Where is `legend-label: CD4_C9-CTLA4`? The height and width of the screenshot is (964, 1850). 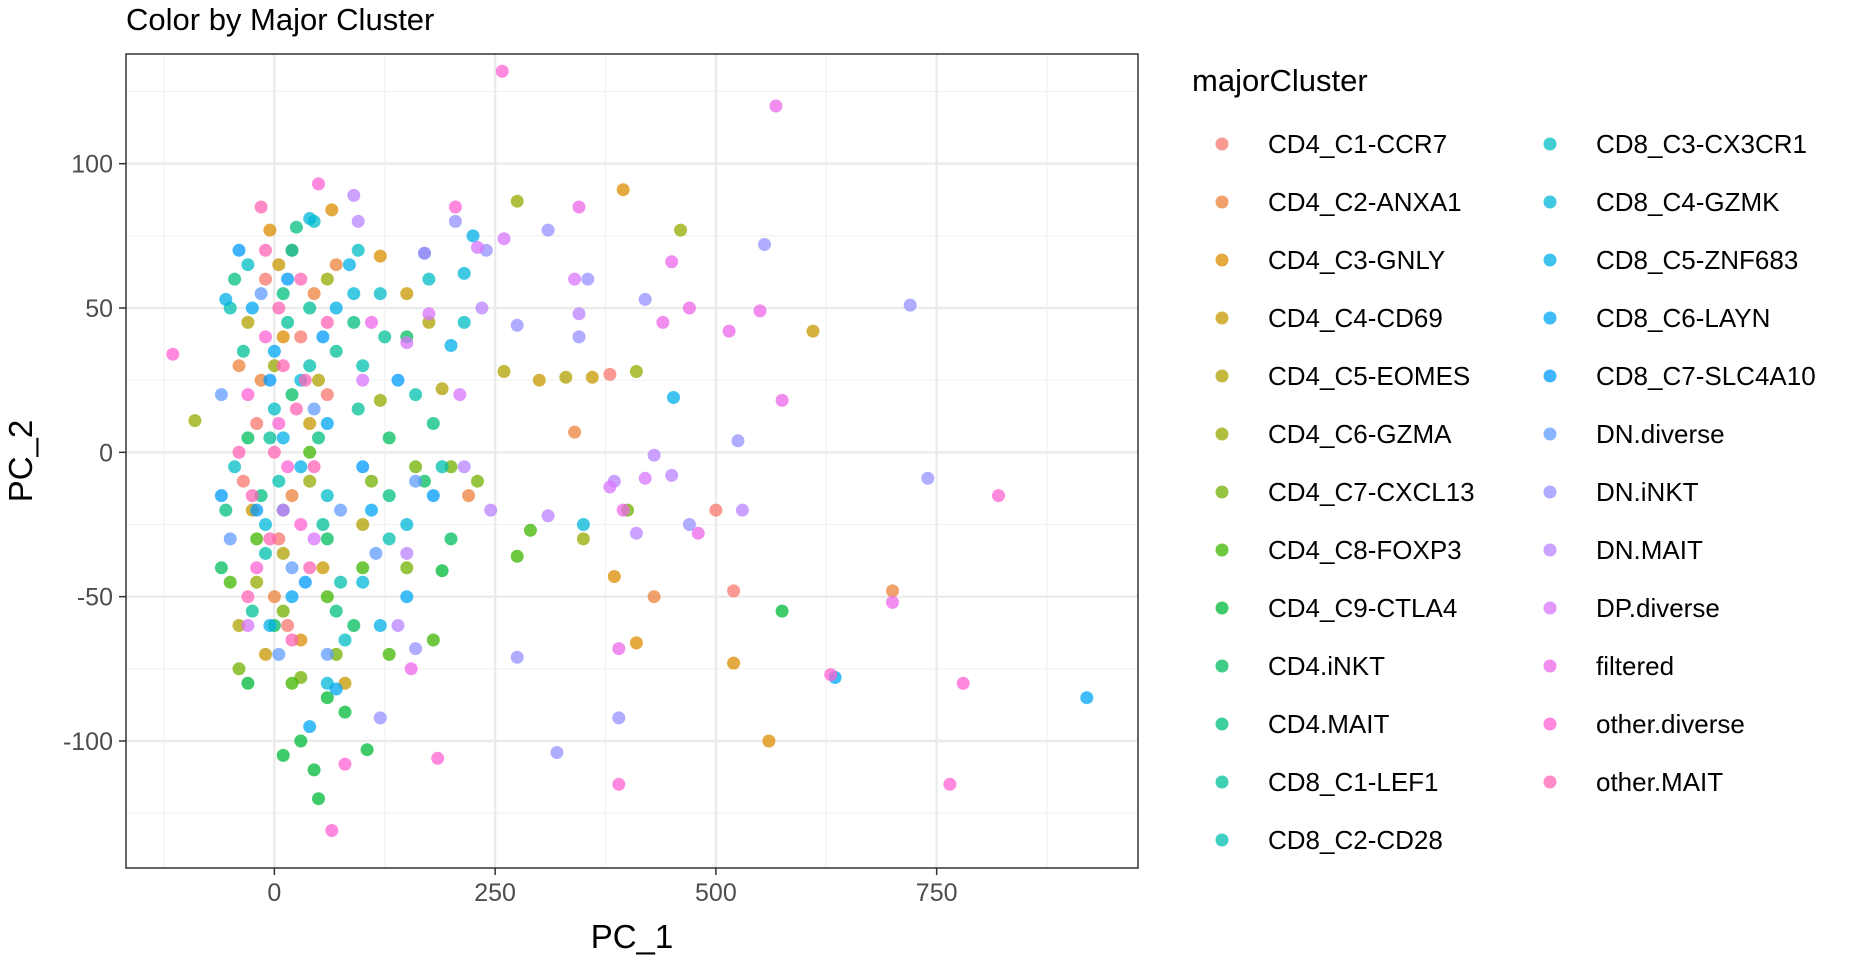
legend-label: CD4_C9-CTLA4 is located at coordinates (1362, 608).